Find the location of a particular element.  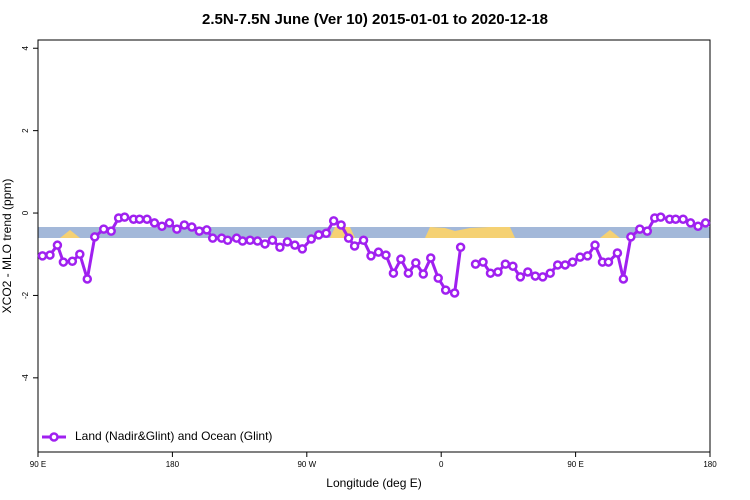

legend-label: Land (Nadir&Glint) and Ocean (Glint) is located at coordinates (173, 436).